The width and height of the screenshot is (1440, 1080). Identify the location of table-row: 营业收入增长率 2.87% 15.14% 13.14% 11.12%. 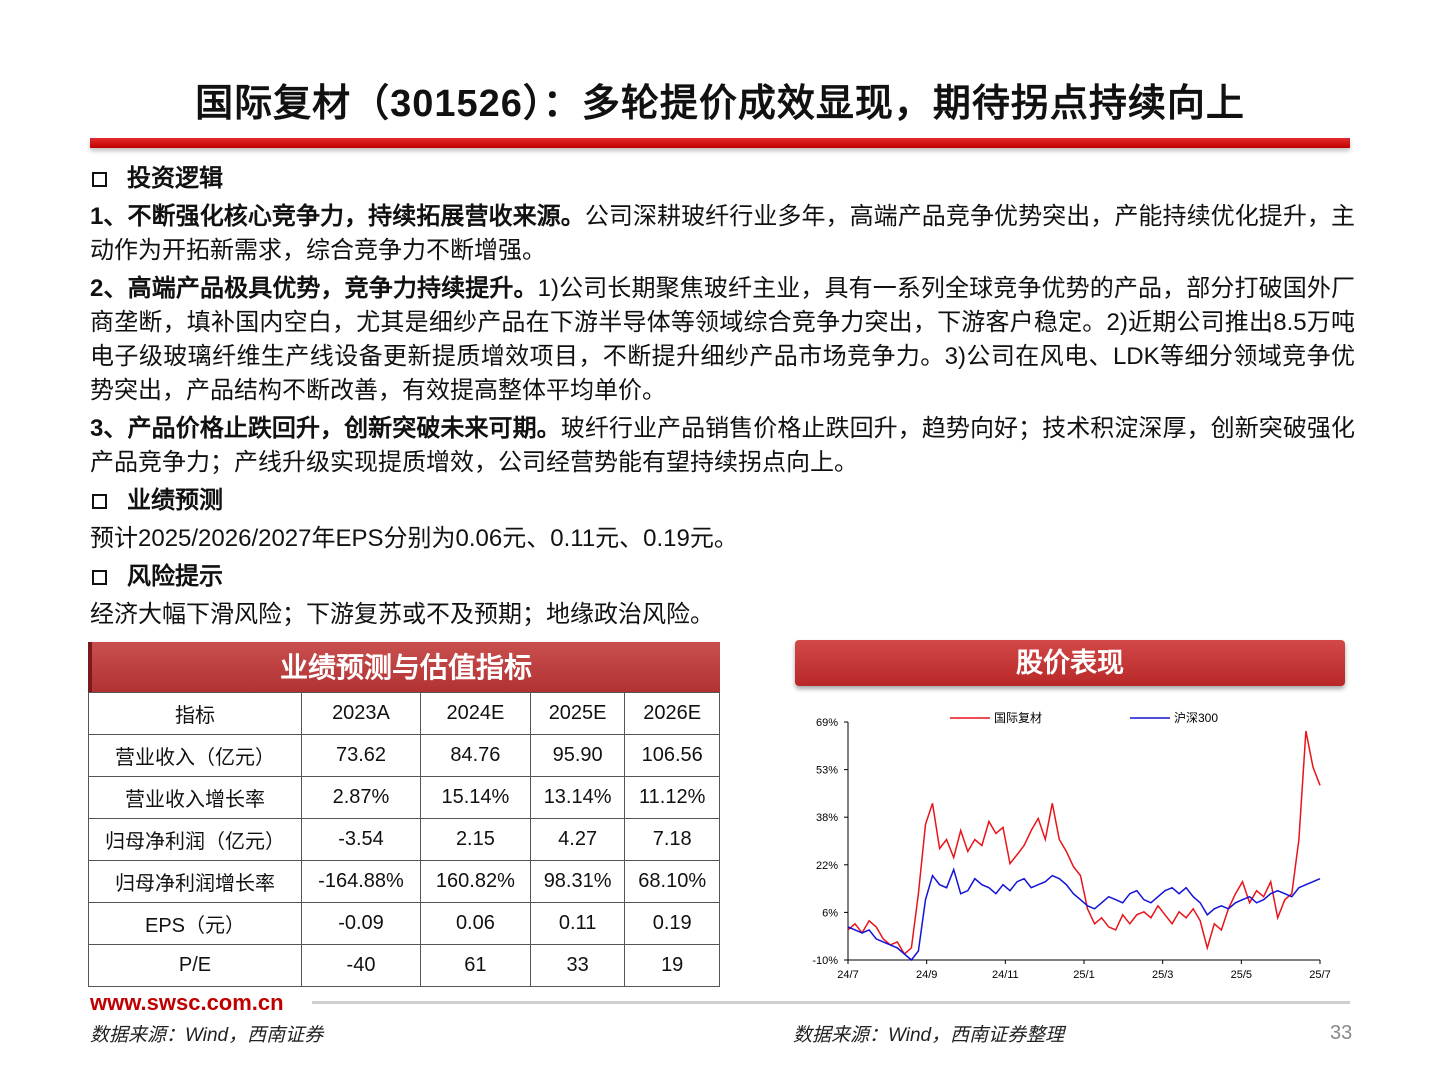
(404, 797).